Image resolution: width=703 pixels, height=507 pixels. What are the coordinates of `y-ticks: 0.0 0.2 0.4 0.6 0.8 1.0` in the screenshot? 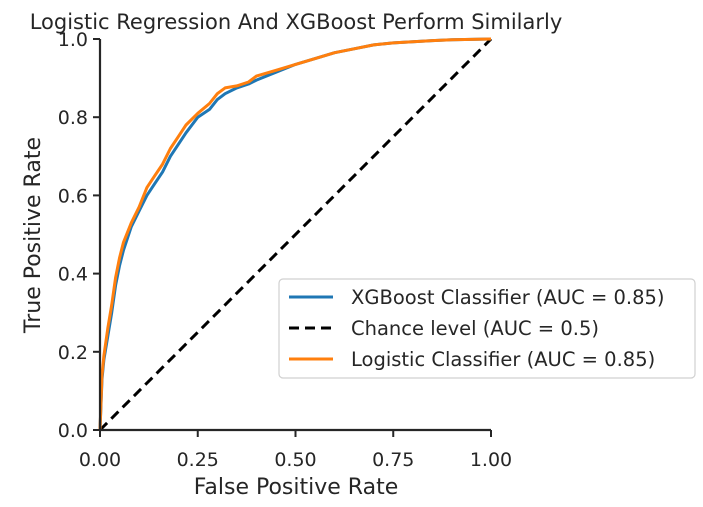 It's located at (79, 235).